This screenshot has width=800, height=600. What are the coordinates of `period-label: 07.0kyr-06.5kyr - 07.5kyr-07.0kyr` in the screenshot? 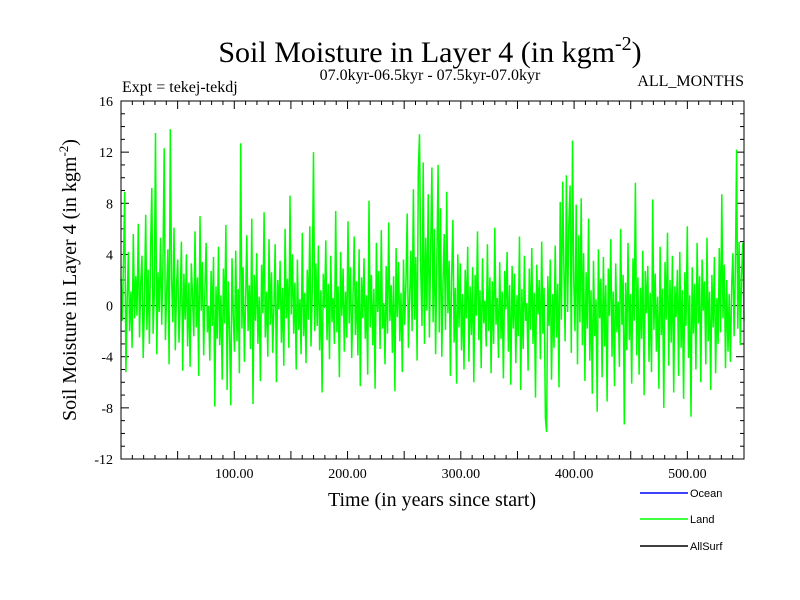 It's located at (430, 75).